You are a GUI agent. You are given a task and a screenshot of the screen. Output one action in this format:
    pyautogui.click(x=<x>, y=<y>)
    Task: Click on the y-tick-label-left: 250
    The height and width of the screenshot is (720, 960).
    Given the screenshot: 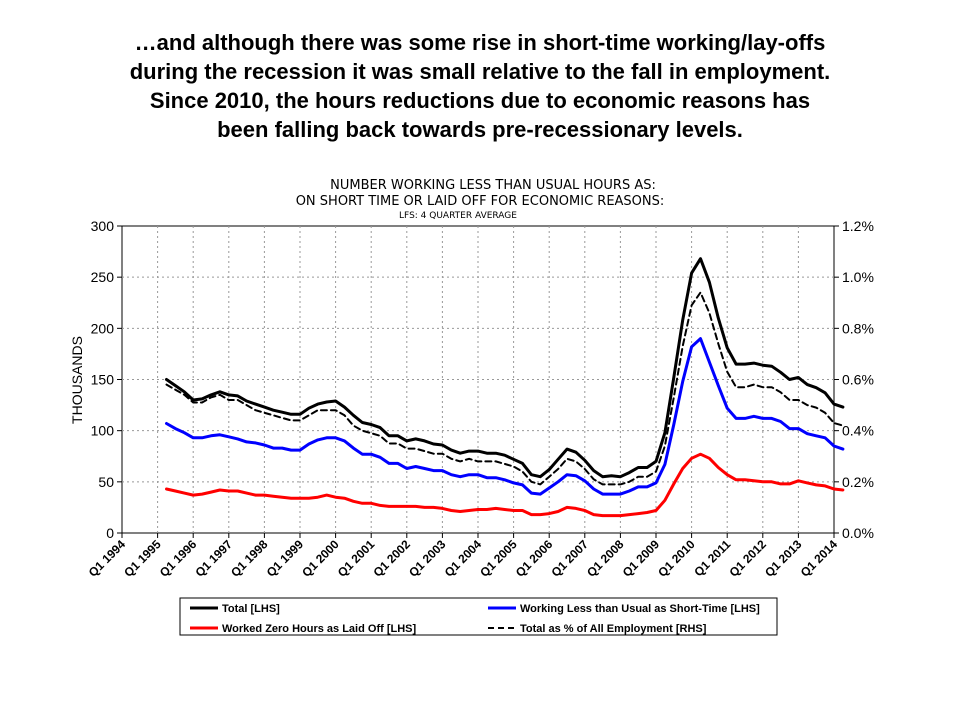 What is the action you would take?
    pyautogui.click(x=103, y=277)
    